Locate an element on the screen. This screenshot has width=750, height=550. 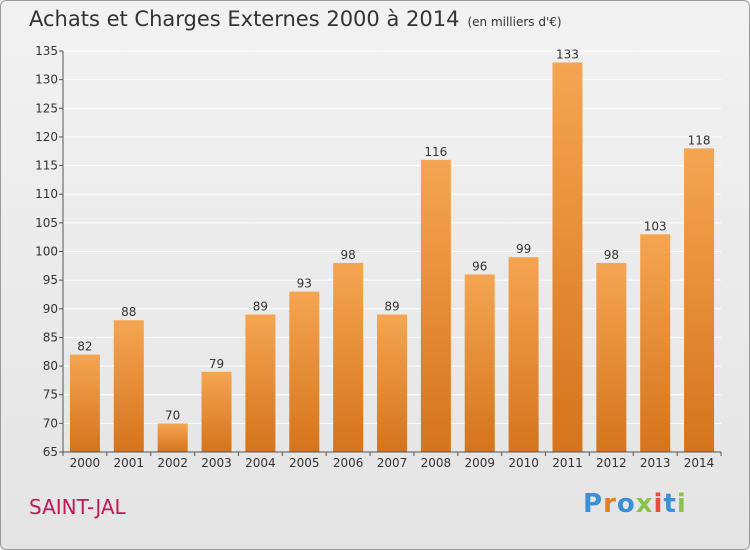
y-tick-label: 105 is located at coordinates (46, 223).